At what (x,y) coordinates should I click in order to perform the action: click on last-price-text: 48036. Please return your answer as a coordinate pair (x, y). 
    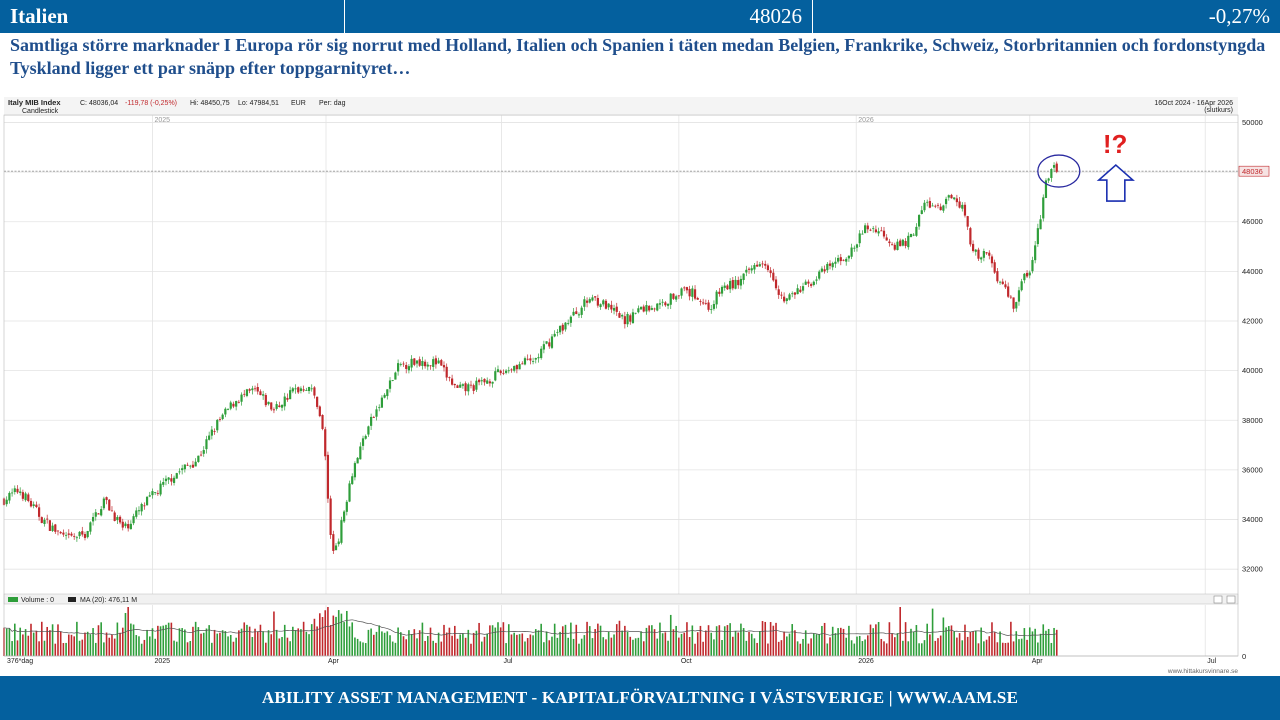
    Looking at the image, I should click on (1252, 171).